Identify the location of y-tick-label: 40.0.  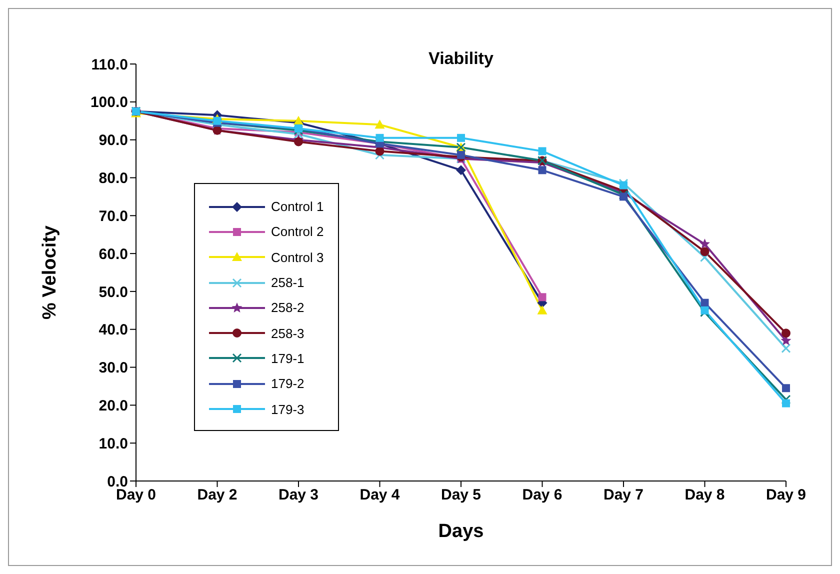
(113, 330).